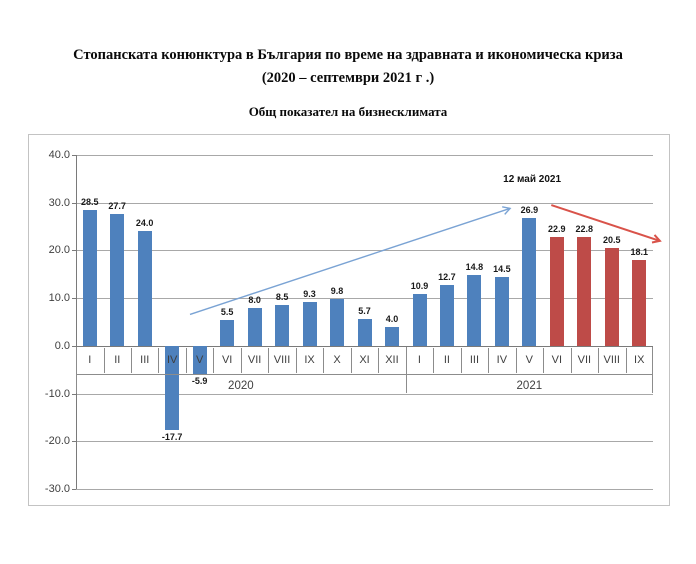 This screenshot has width=696, height=564. What do you see at coordinates (282, 325) in the screenshot?
I see `bar-2020-VIII` at bounding box center [282, 325].